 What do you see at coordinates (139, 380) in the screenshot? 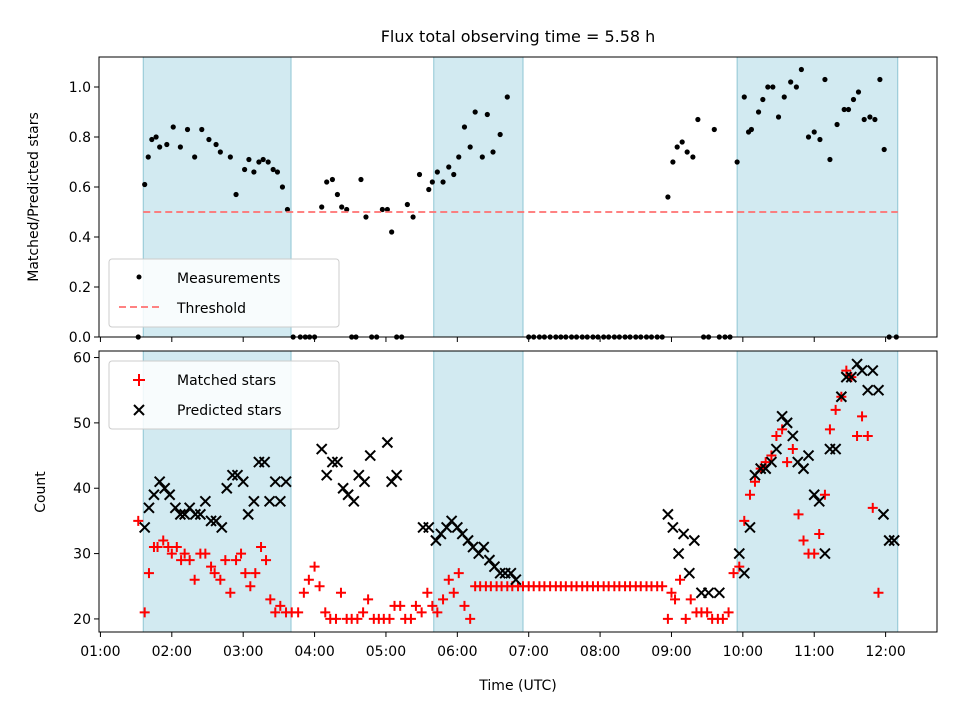
I see `legend-matched-marker` at bounding box center [139, 380].